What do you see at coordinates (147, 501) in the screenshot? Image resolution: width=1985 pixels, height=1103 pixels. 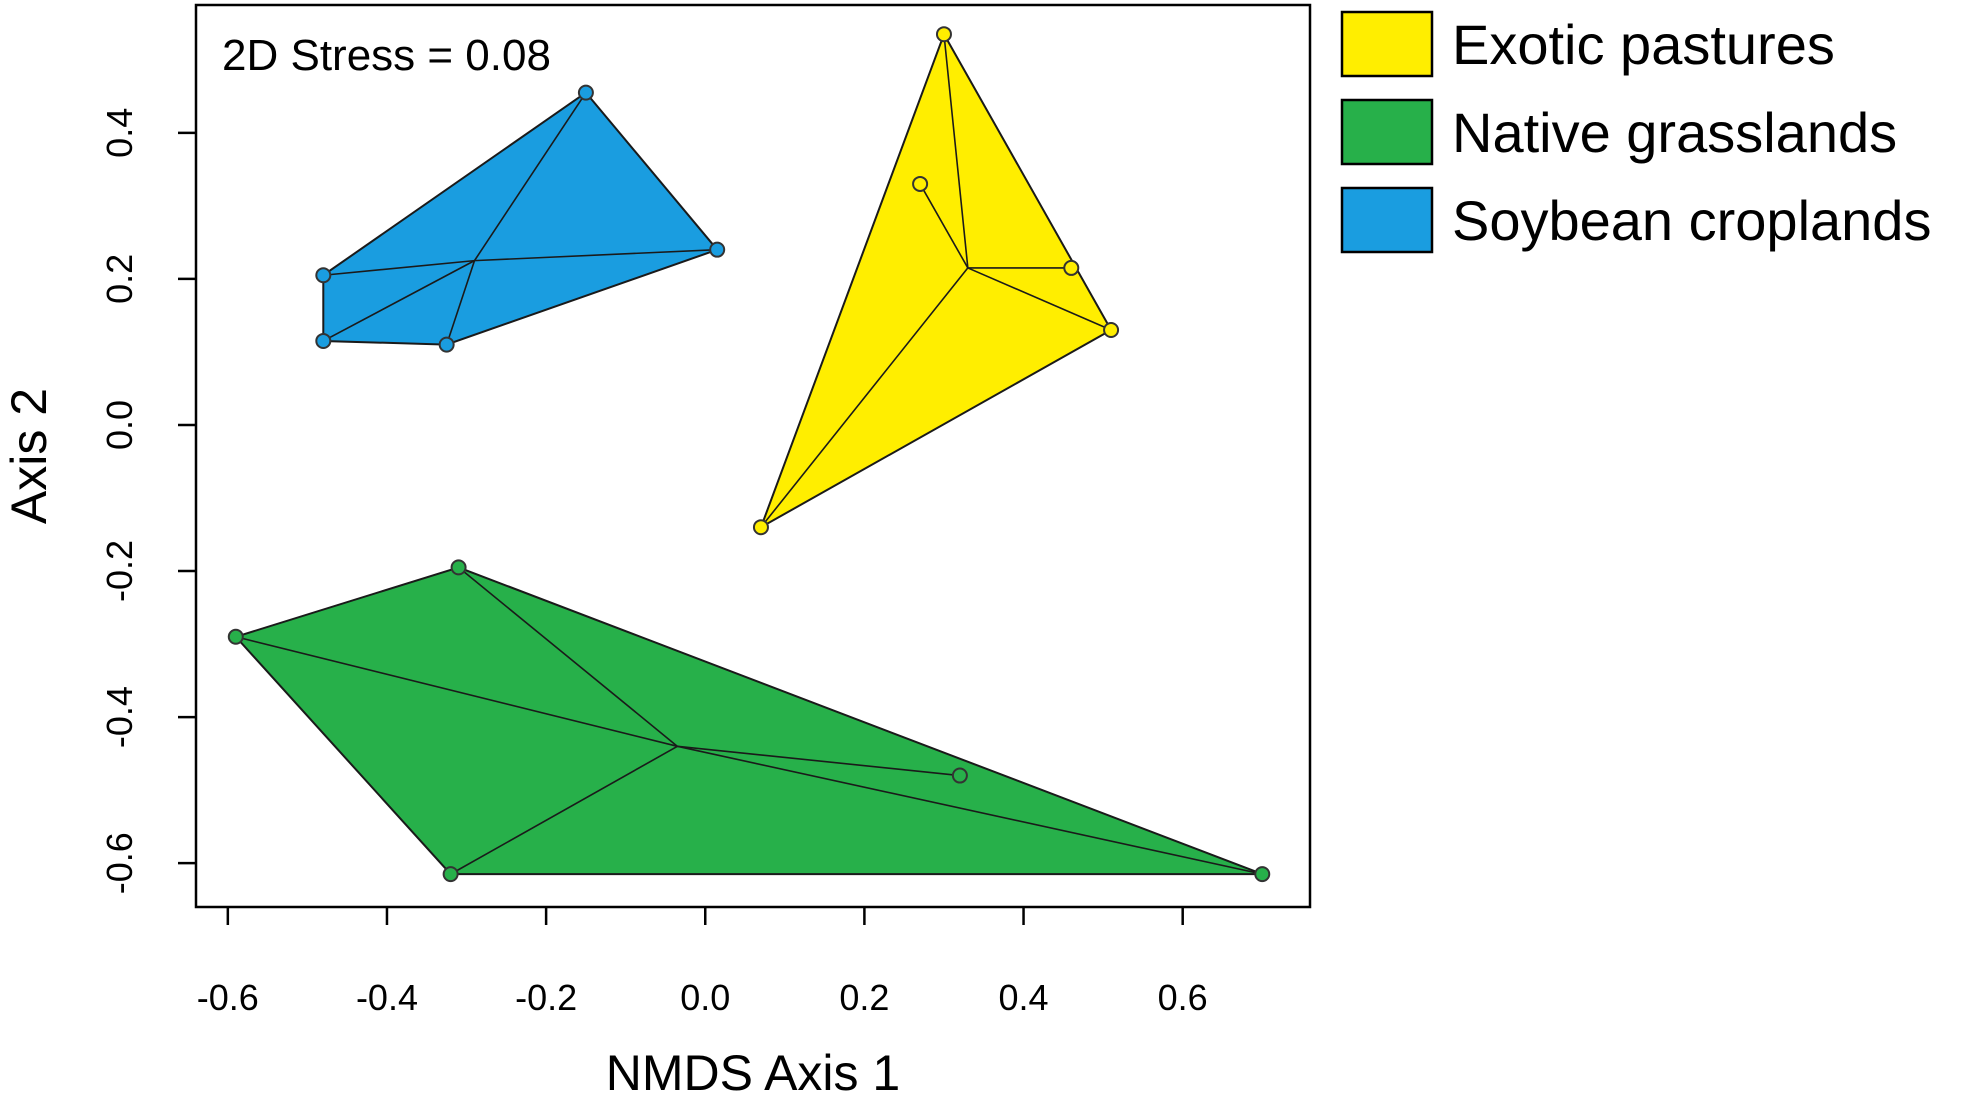 I see `y-axis: -0.6 -0.4 -0.2 0.0 0.2 0.4` at bounding box center [147, 501].